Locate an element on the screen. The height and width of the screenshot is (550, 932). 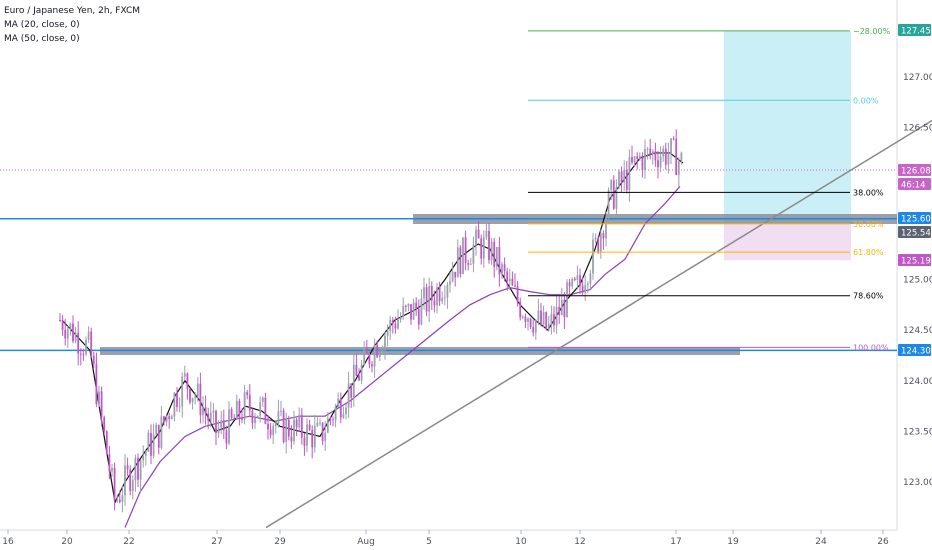
fib-level-label: 100.00% is located at coordinates (871, 347).